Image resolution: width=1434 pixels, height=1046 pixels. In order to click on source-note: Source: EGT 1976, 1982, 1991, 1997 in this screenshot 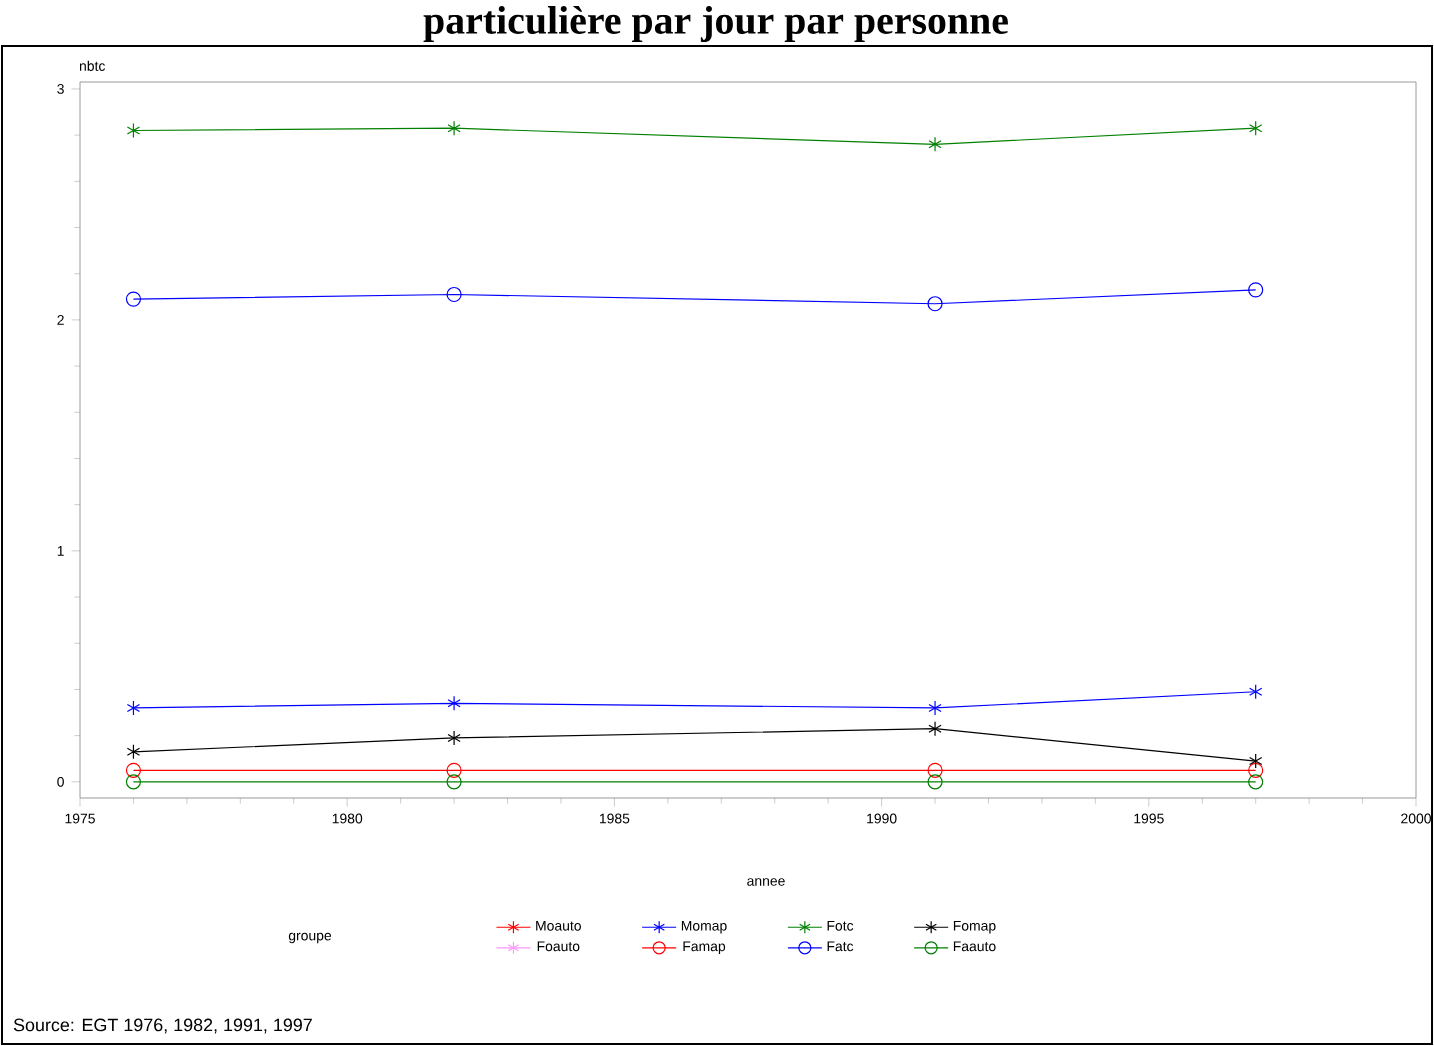, I will do `click(162, 1026)`.